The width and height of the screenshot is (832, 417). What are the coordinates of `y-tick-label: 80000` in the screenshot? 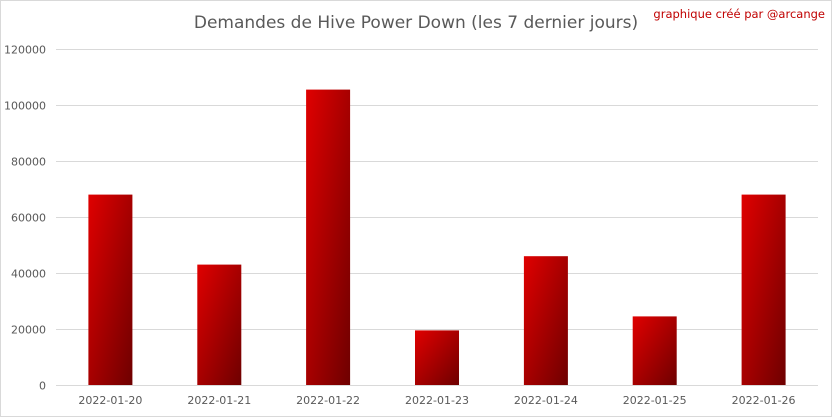 It's located at (28, 162).